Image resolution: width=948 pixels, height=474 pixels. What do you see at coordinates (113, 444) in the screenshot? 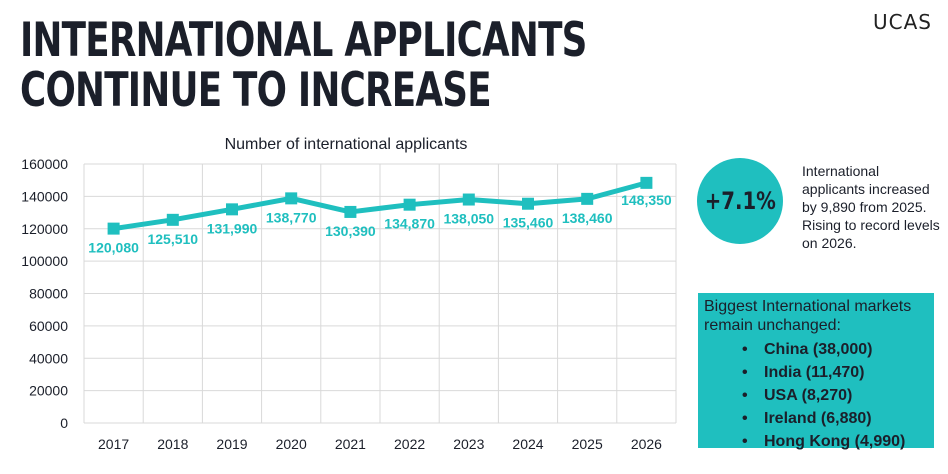
I see `x-tick-label: 2017` at bounding box center [113, 444].